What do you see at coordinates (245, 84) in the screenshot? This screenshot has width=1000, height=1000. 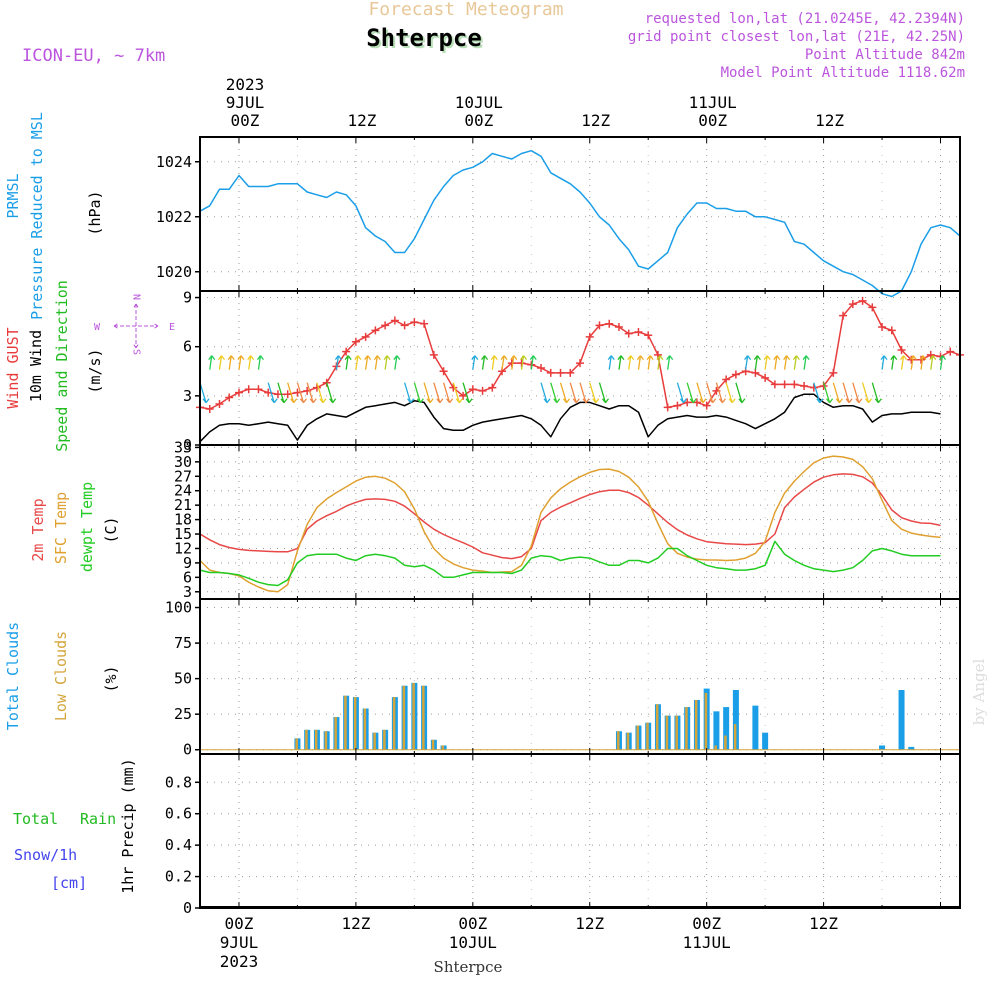 I see `top-time-label: 2023` at bounding box center [245, 84].